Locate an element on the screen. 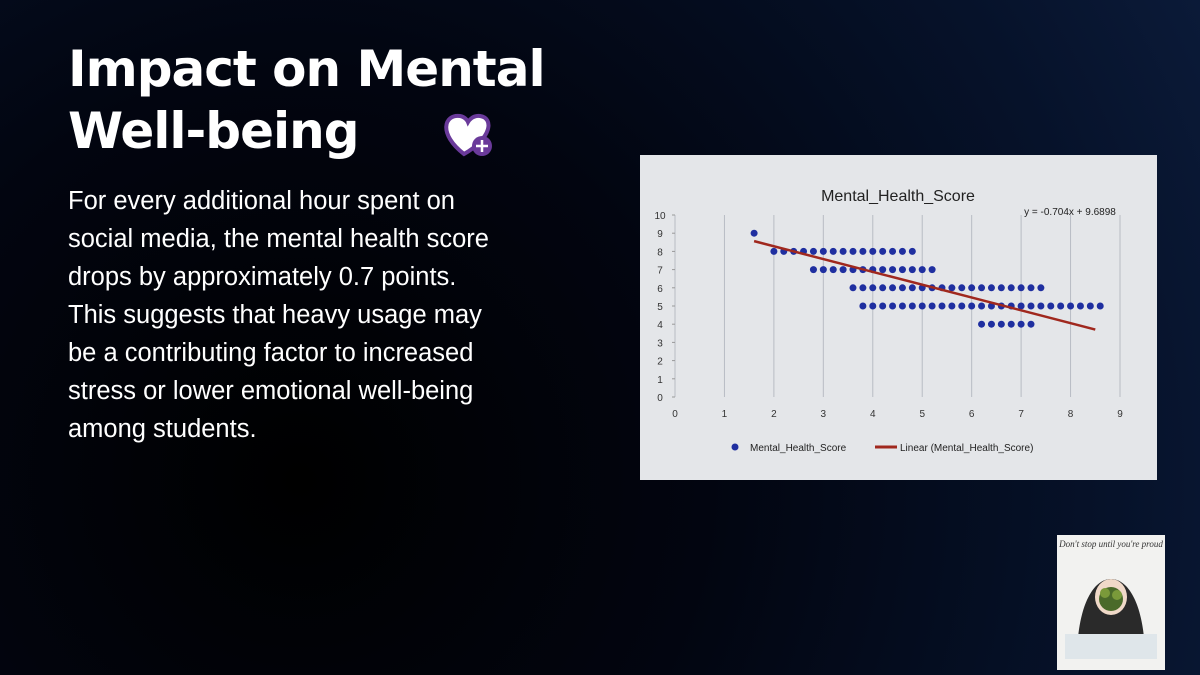  body-line: among students. is located at coordinates (162, 429).